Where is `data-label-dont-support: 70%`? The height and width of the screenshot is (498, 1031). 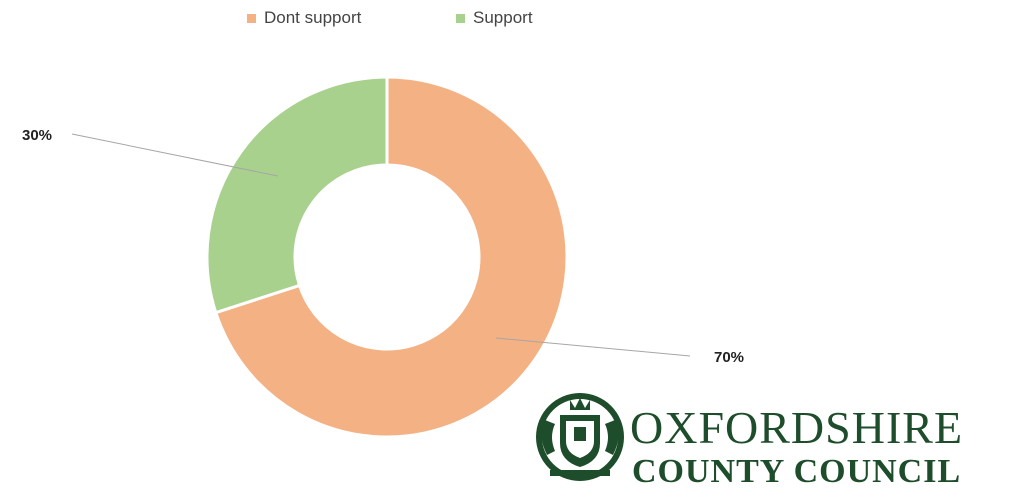 data-label-dont-support: 70% is located at coordinates (729, 357).